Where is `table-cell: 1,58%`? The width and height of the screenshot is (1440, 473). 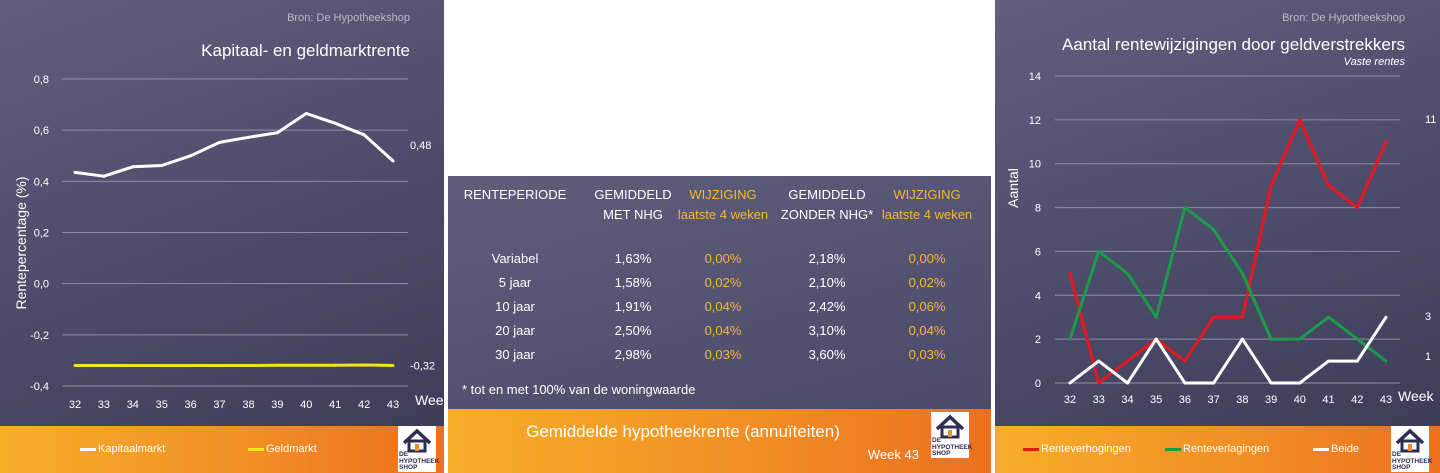 table-cell: 1,58% is located at coordinates (633, 282).